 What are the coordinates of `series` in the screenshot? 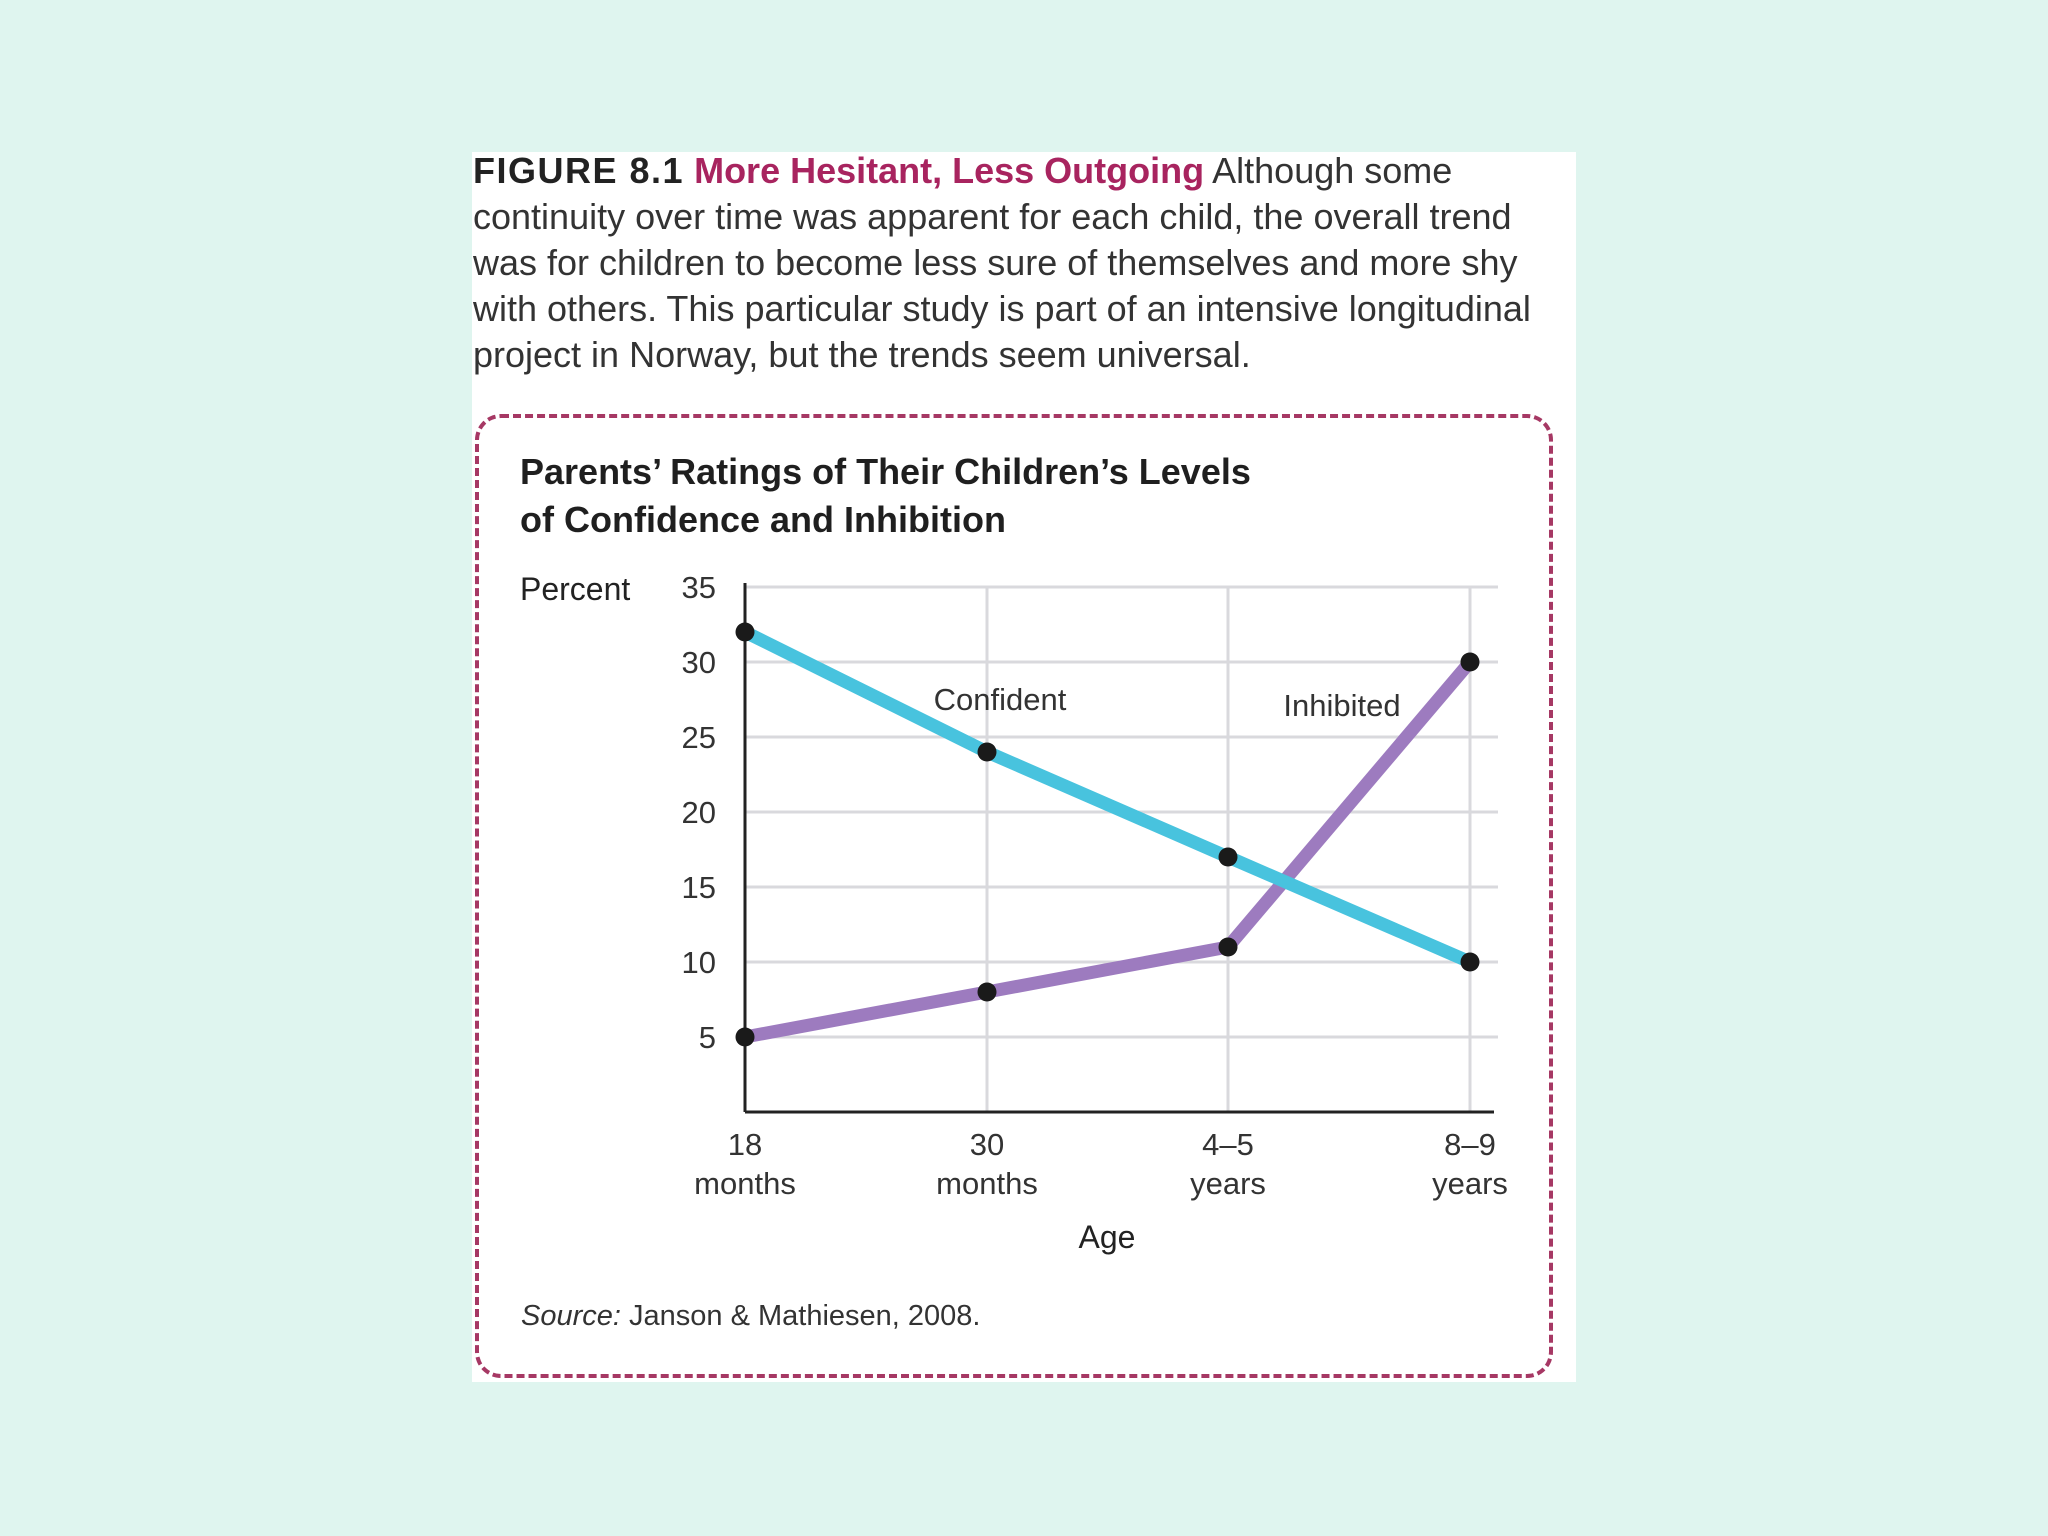 It's located at (1107, 834).